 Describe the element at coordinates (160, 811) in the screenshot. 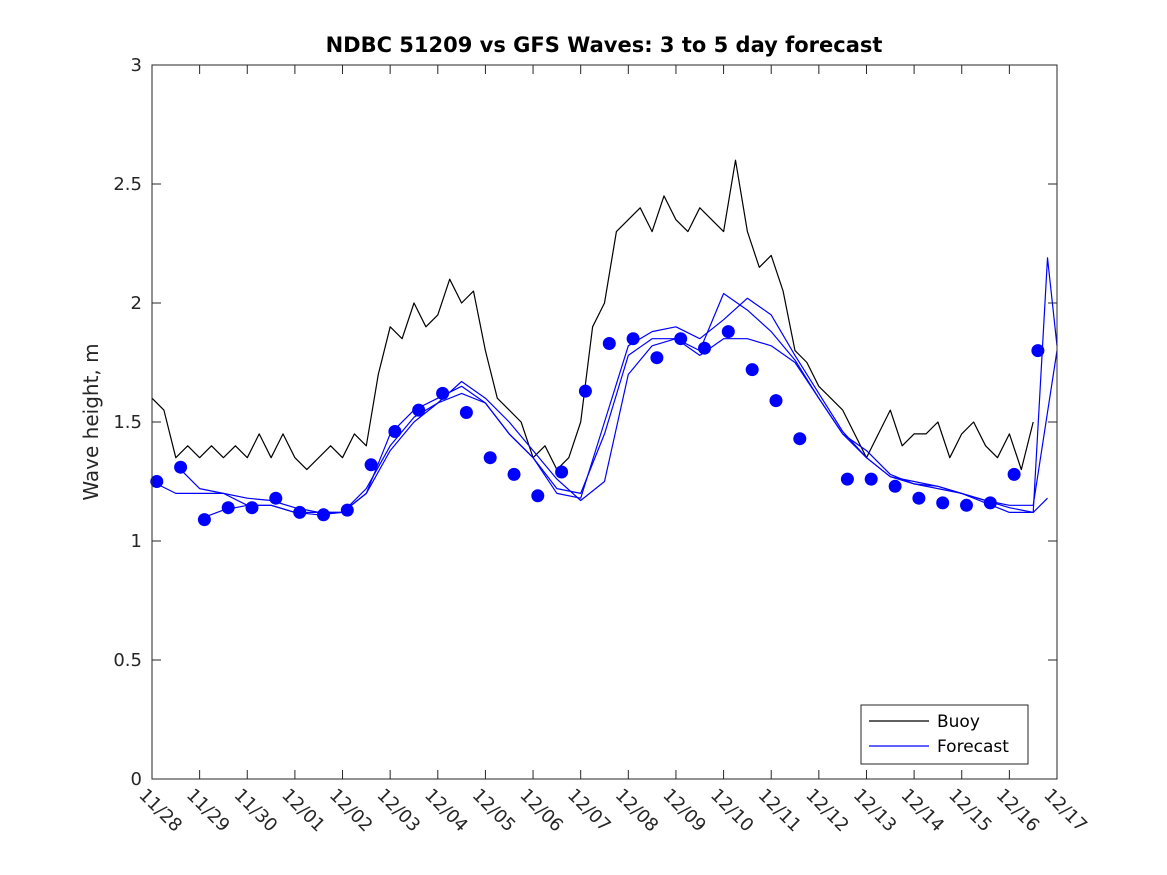

I see `x-tick-label: 11/28` at that location.